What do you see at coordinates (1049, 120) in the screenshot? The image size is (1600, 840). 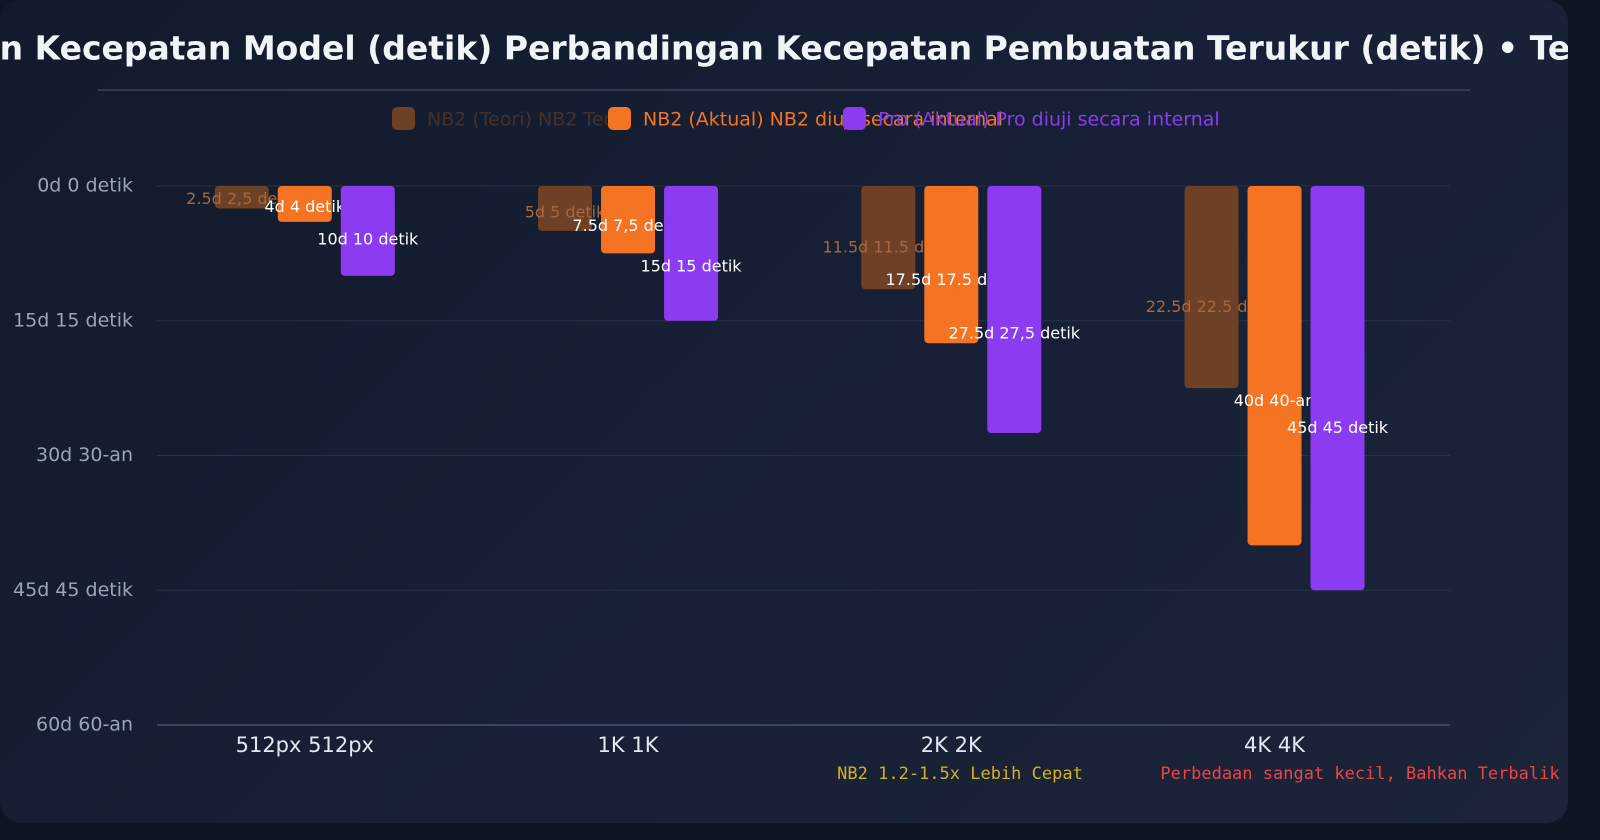 I see `legend-label: Pro (Aktual) Pro diuji secara internal` at bounding box center [1049, 120].